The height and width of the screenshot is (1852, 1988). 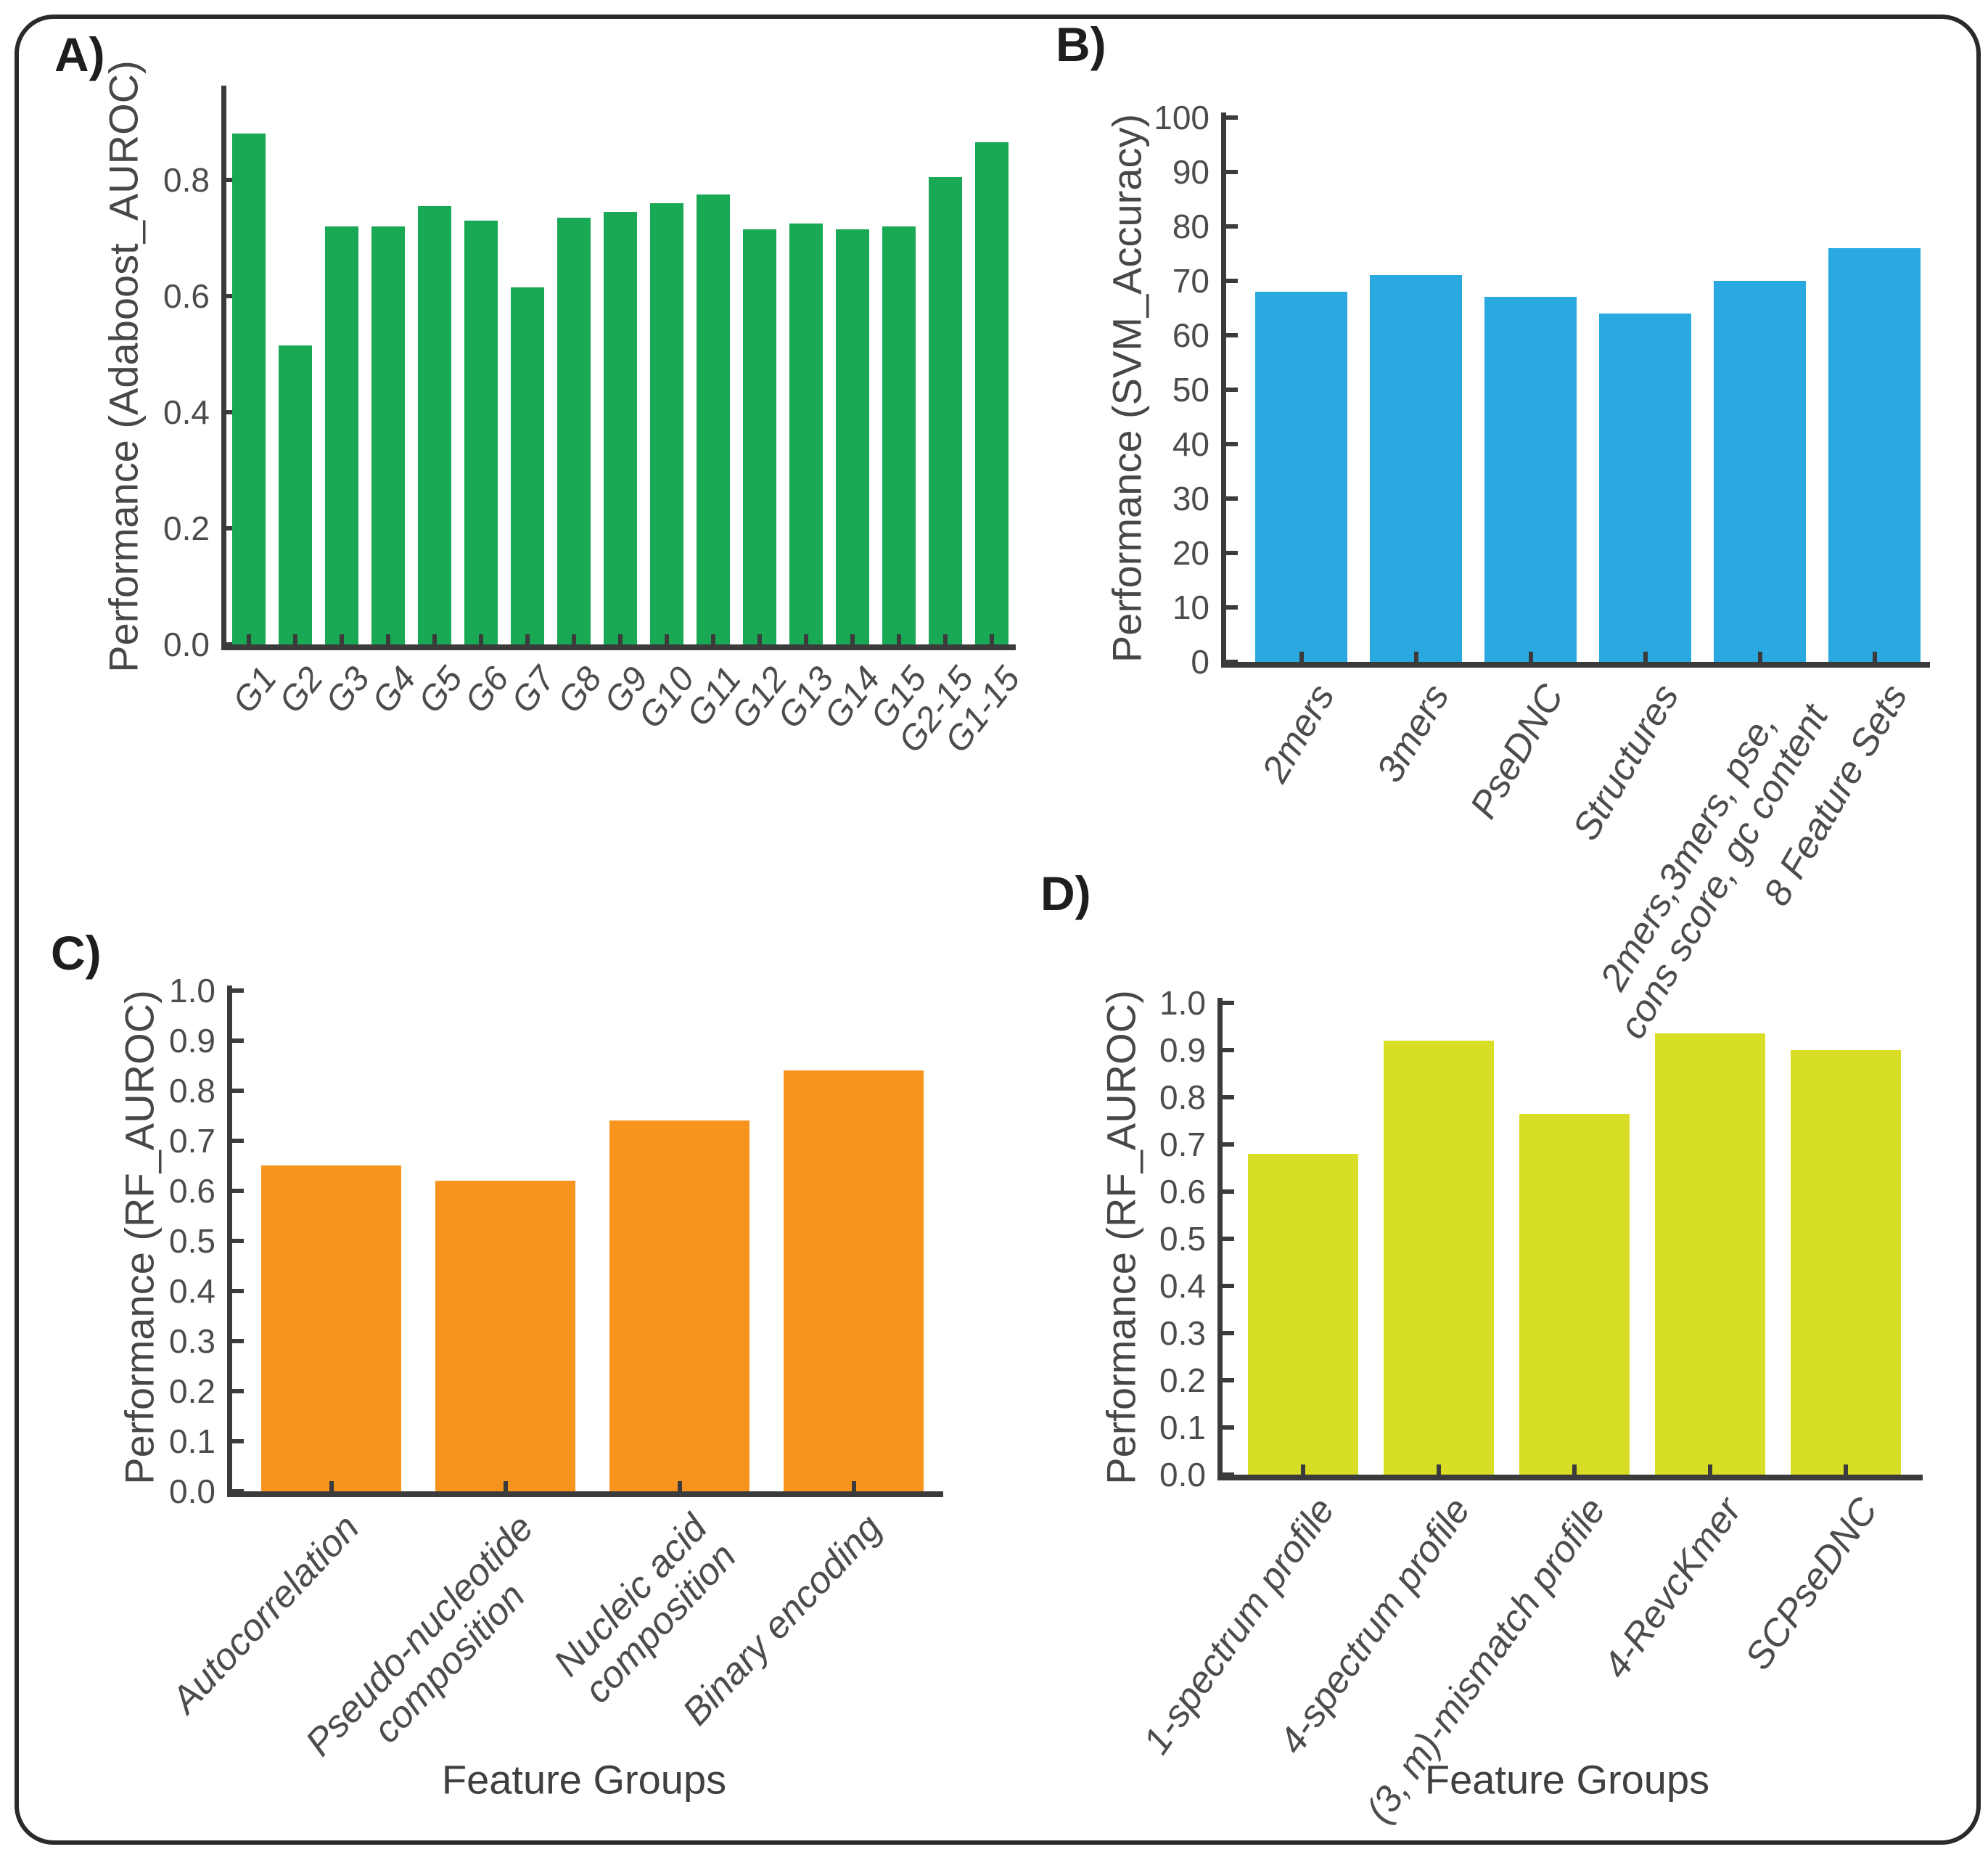 I want to click on x-axis-title-d: Feature Groups, so click(x=1567, y=1779).